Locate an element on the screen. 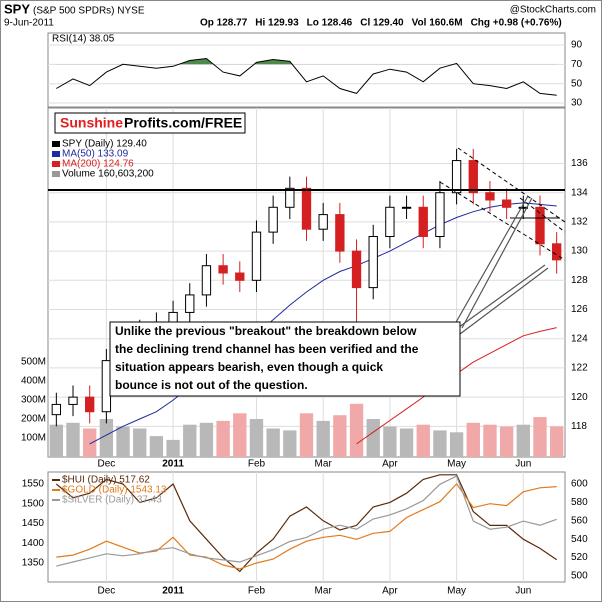 The height and width of the screenshot is (602, 602). annotation-line: bounce is not out of the question. is located at coordinates (211, 385).